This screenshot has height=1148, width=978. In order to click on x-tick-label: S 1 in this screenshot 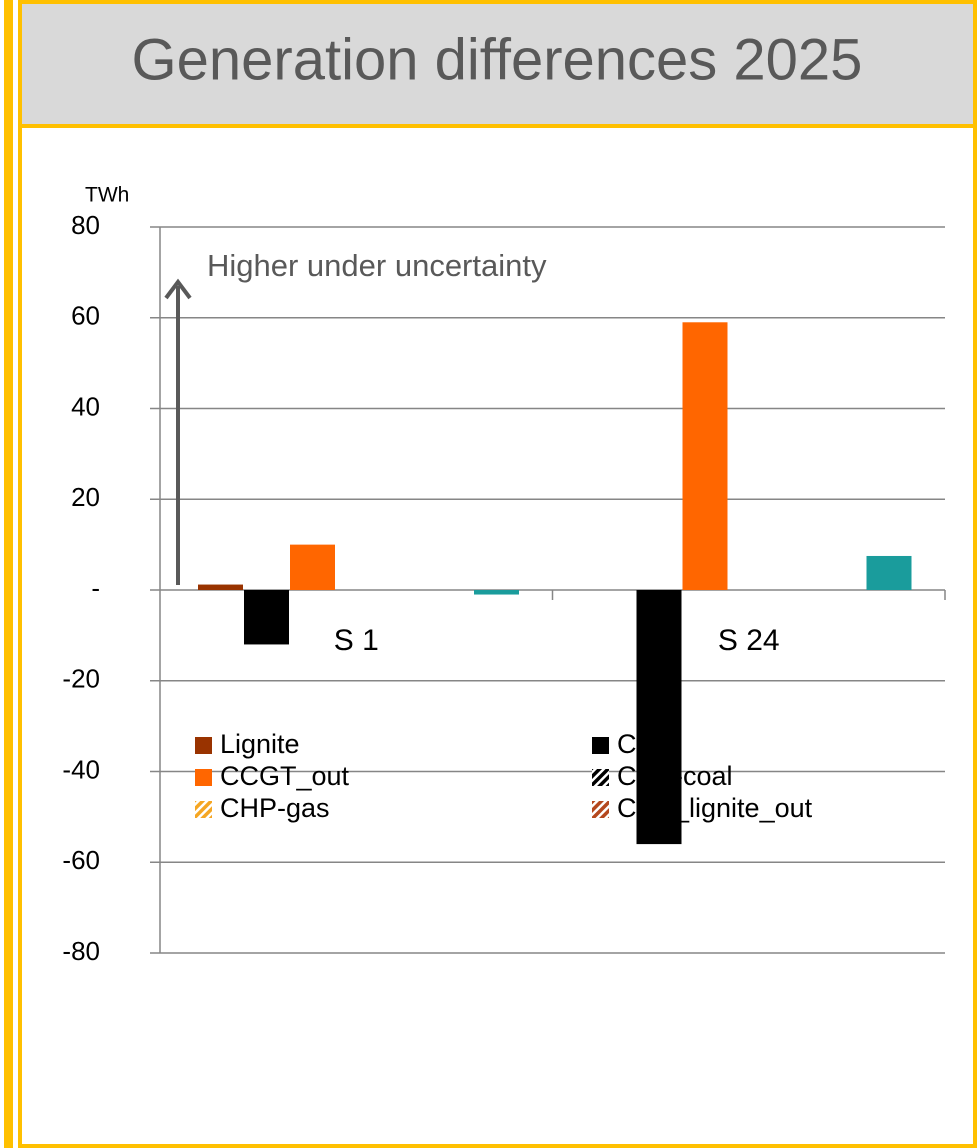, I will do `click(356, 640)`.